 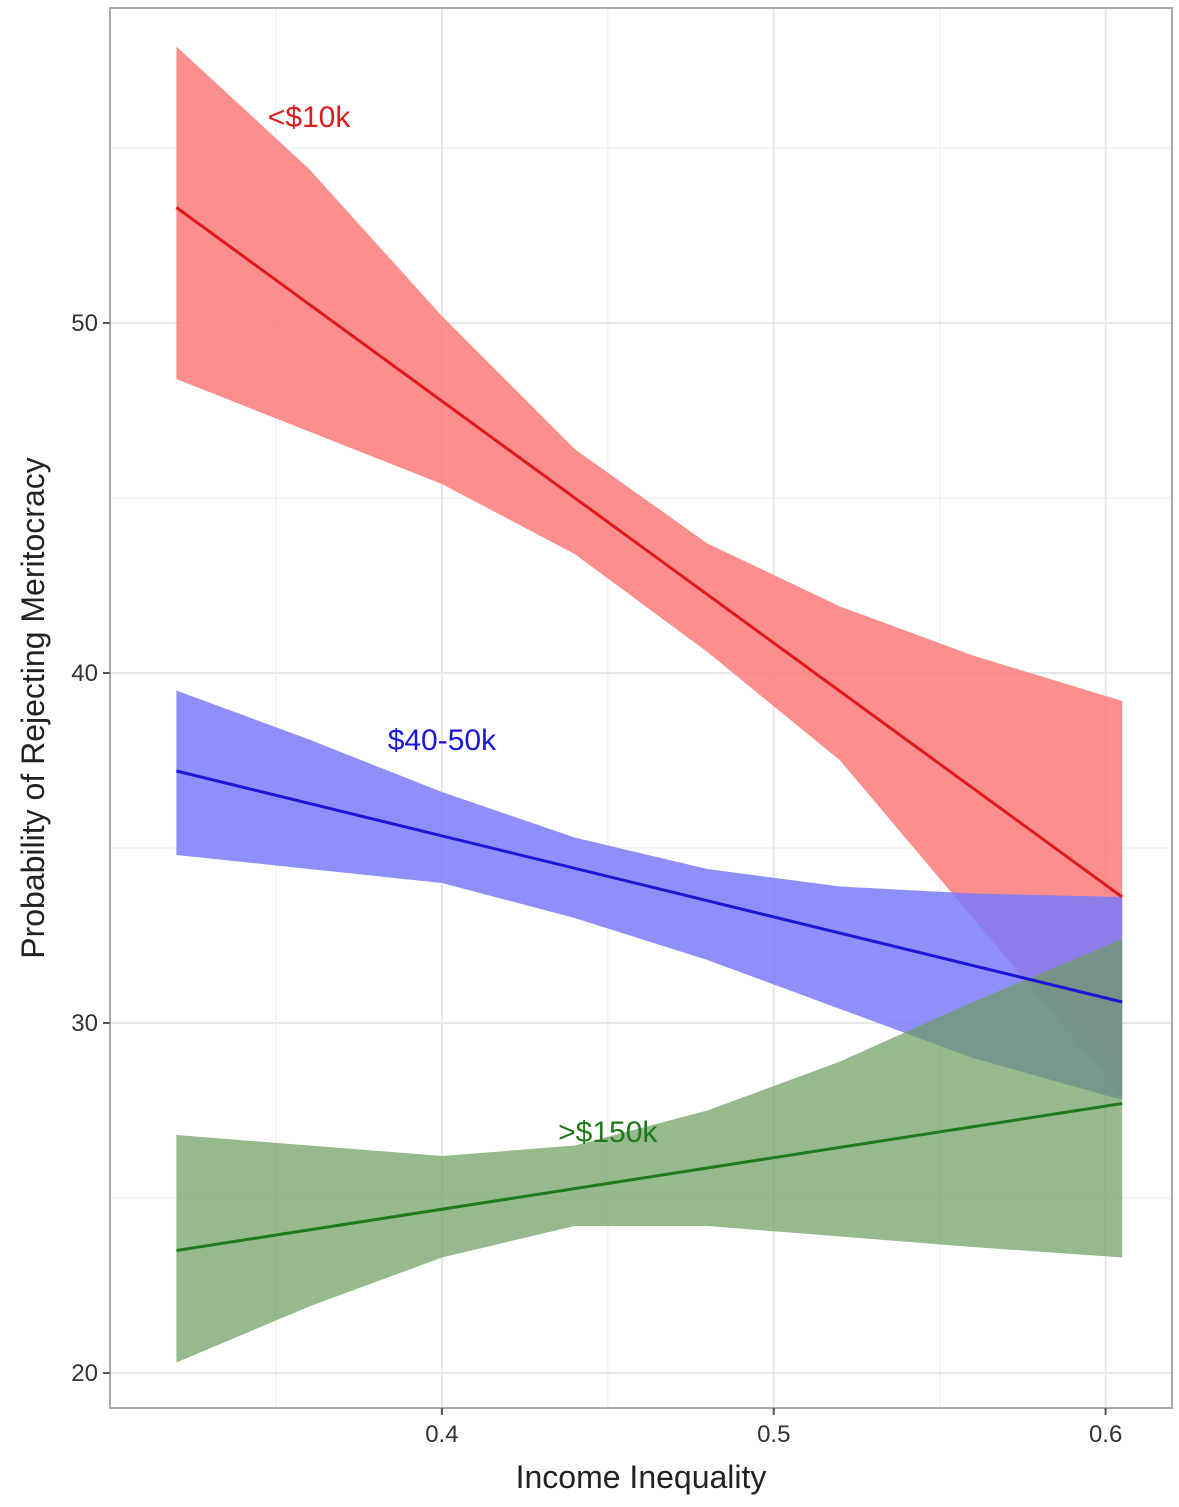 I want to click on series-label-0: <$10k, so click(x=310, y=117).